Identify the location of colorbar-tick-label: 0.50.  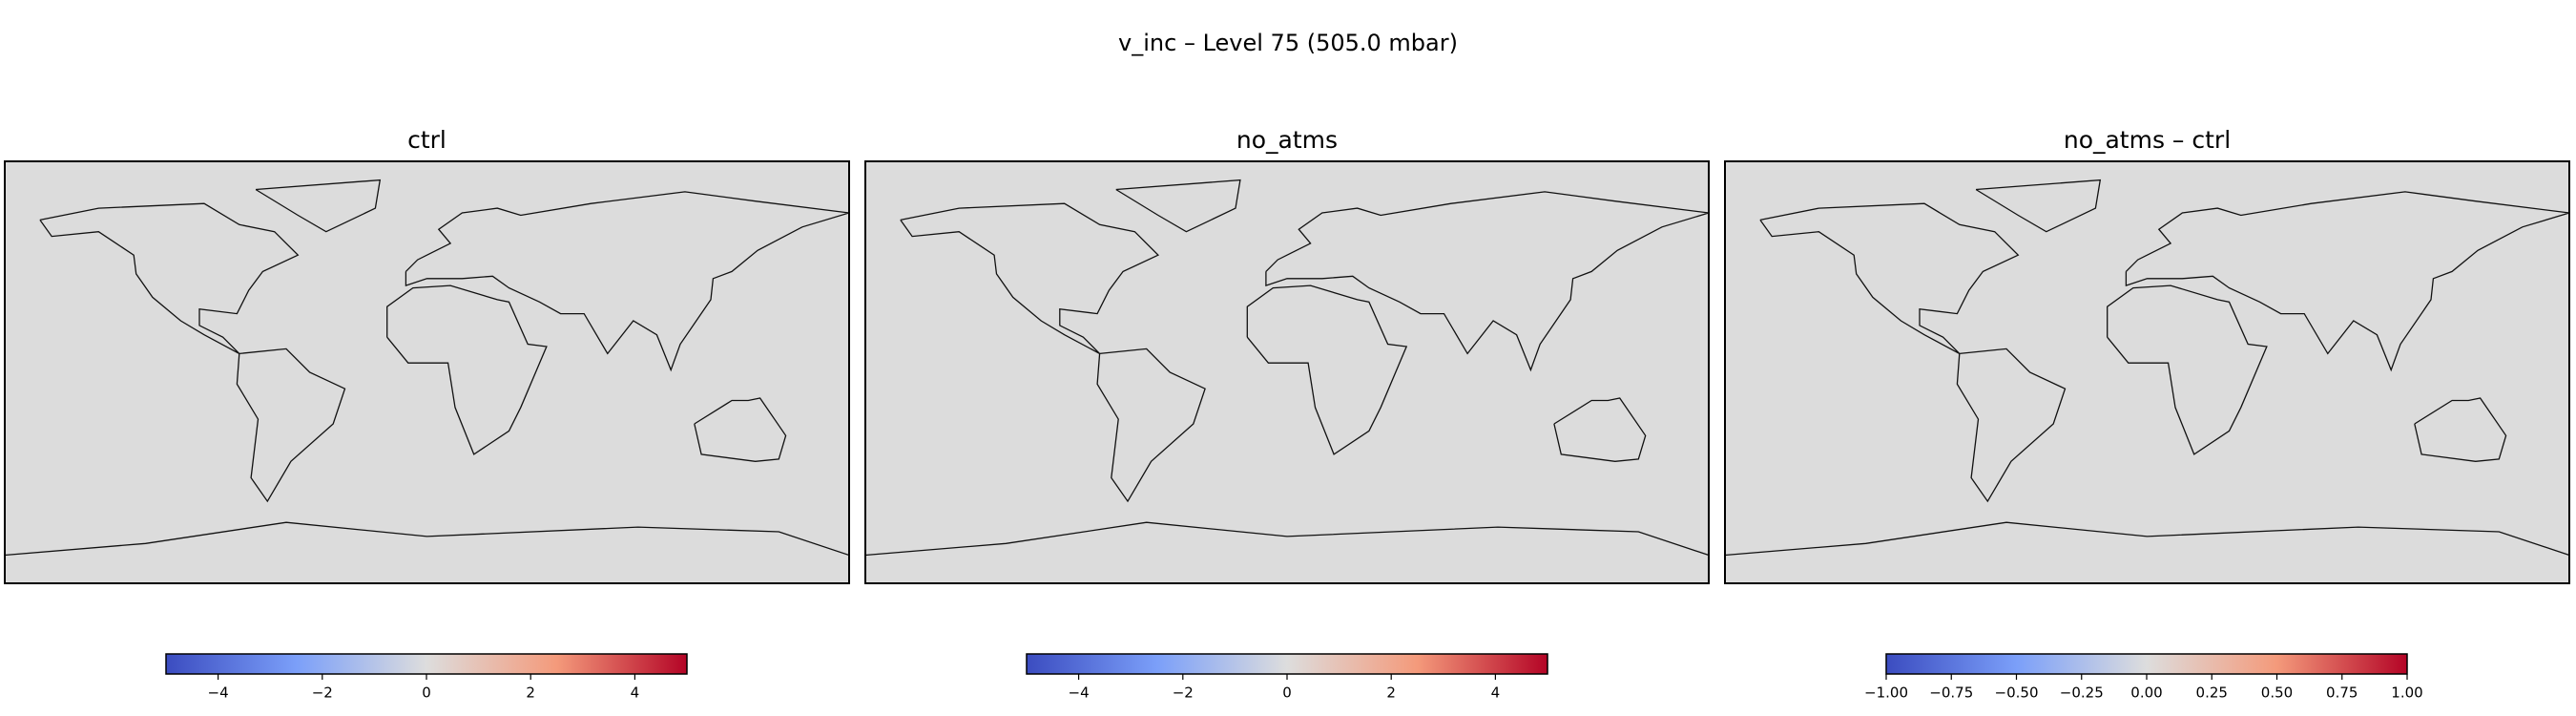
(2277, 693).